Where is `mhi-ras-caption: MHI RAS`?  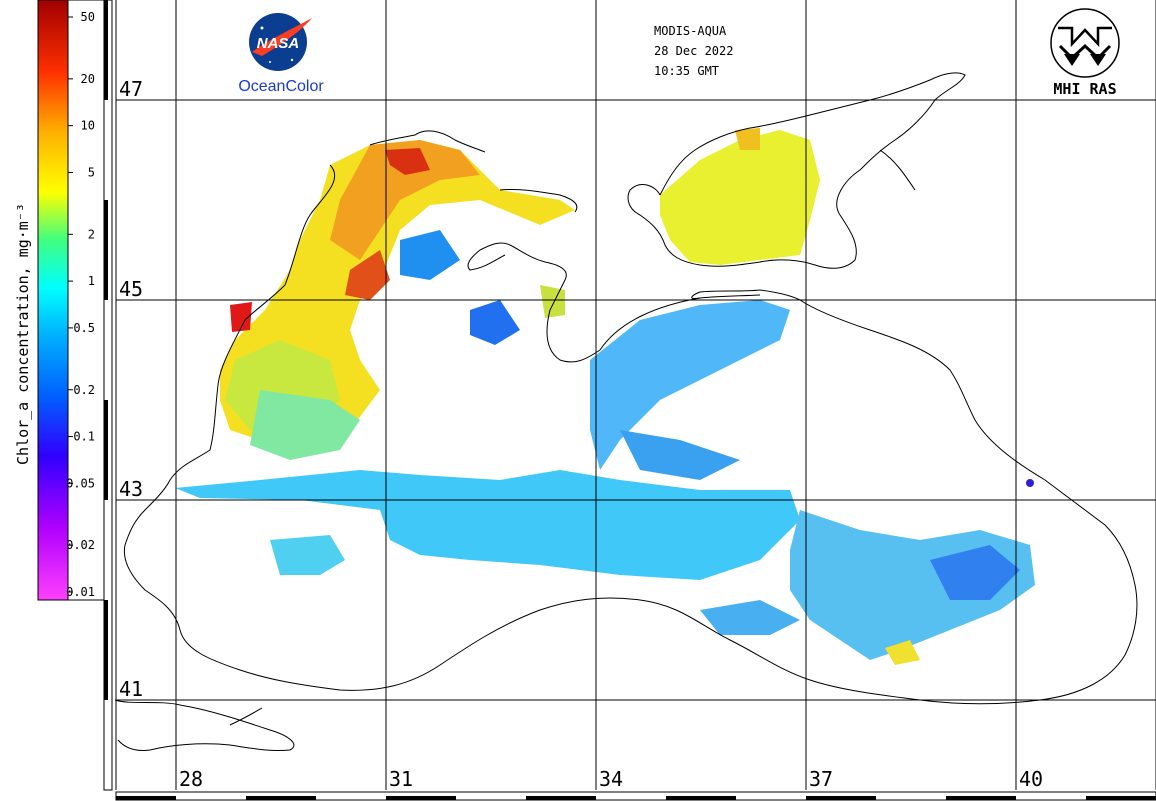
mhi-ras-caption: MHI RAS is located at coordinates (1084, 89).